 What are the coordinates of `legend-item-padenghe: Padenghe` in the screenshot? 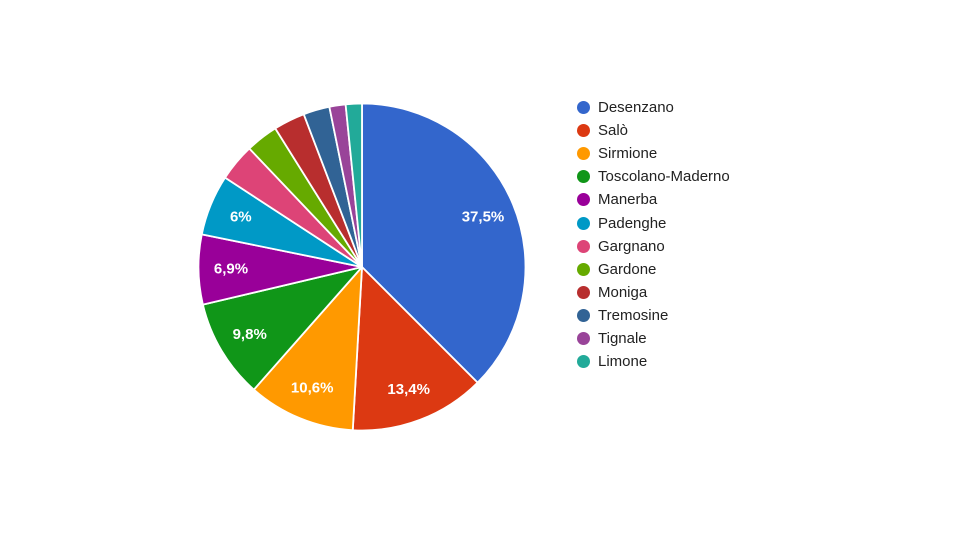 It's located at (653, 222).